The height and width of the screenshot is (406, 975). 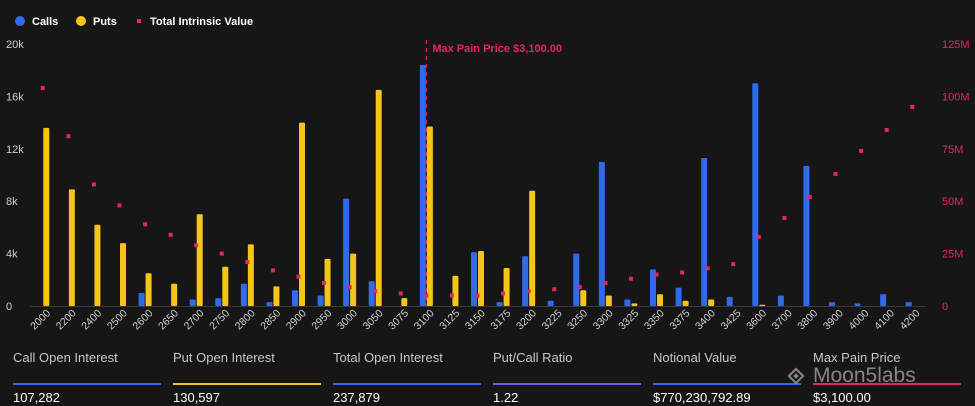 I want to click on x-tick-label: 3225, so click(x=552, y=319).